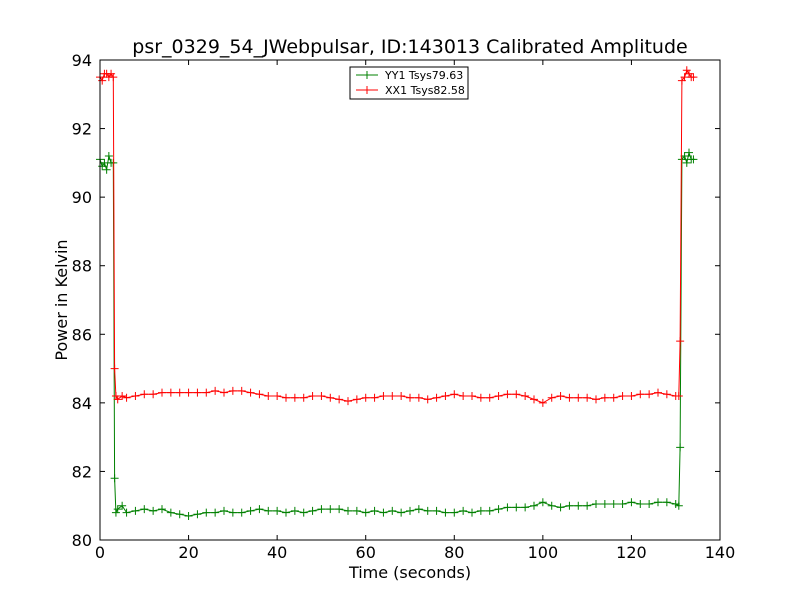  Describe the element at coordinates (409, 83) in the screenshot. I see `legend-box` at that location.